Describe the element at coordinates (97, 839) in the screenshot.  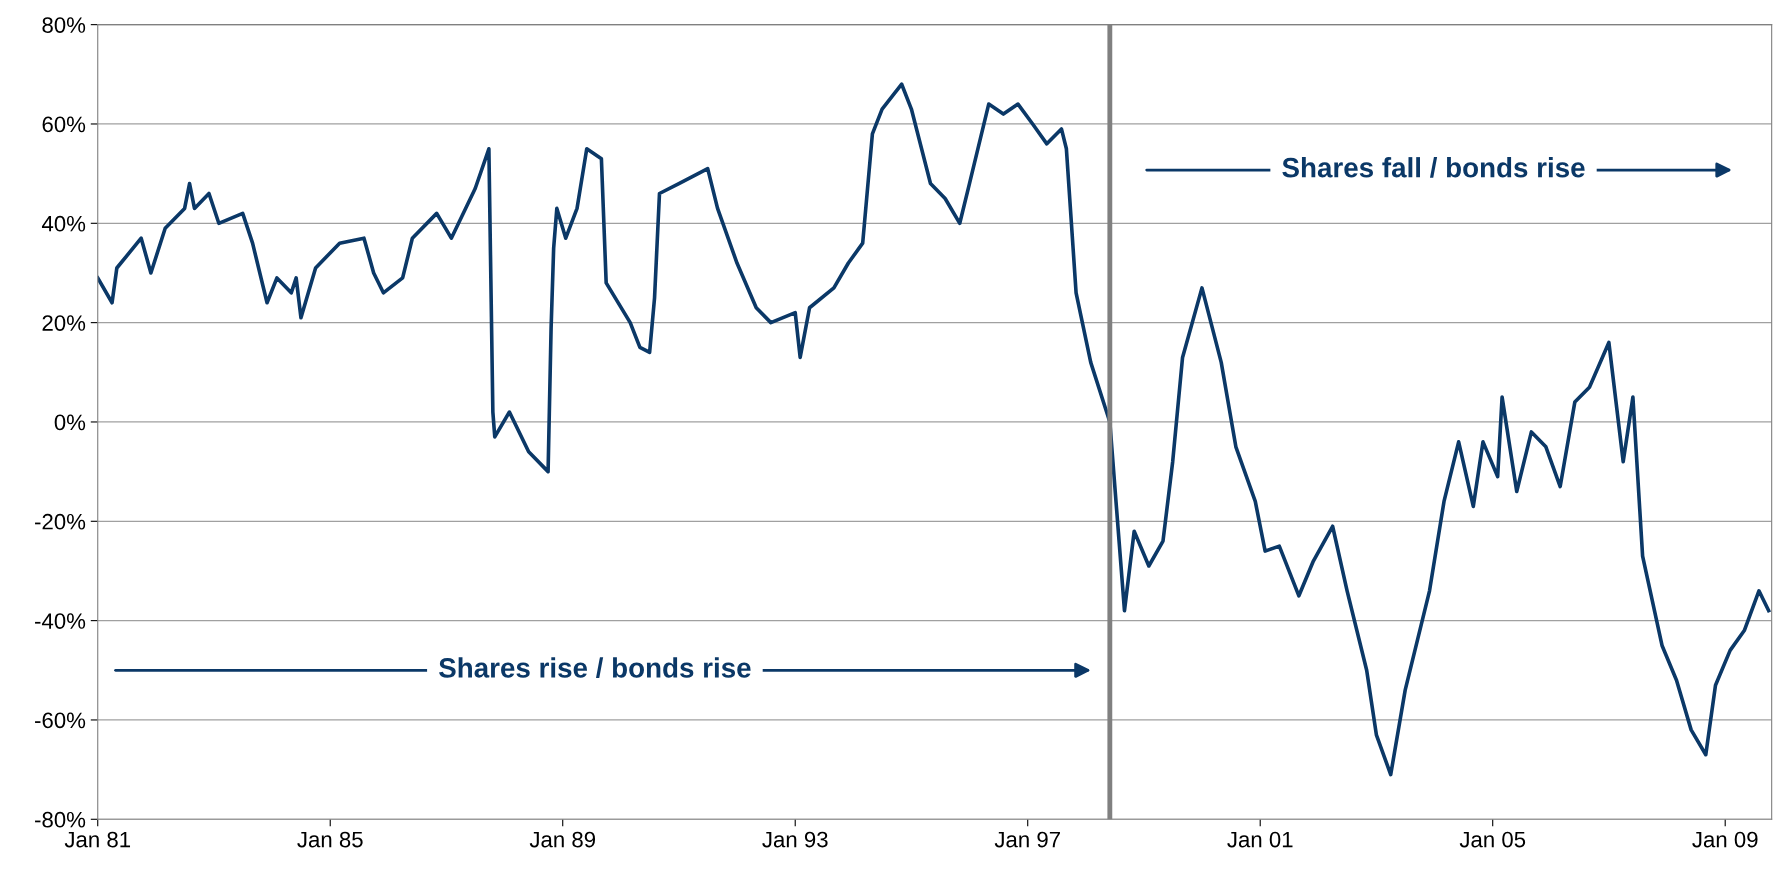
I see `x-tick-label: Jan 81` at that location.